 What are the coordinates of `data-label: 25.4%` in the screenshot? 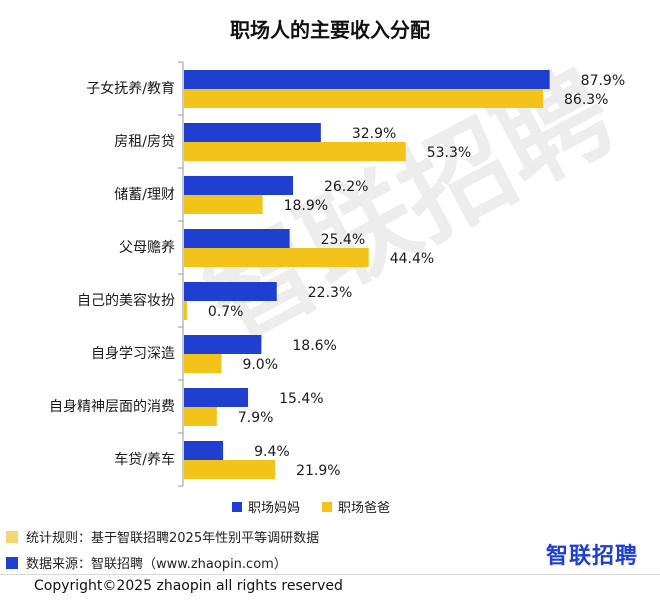 It's located at (343, 240).